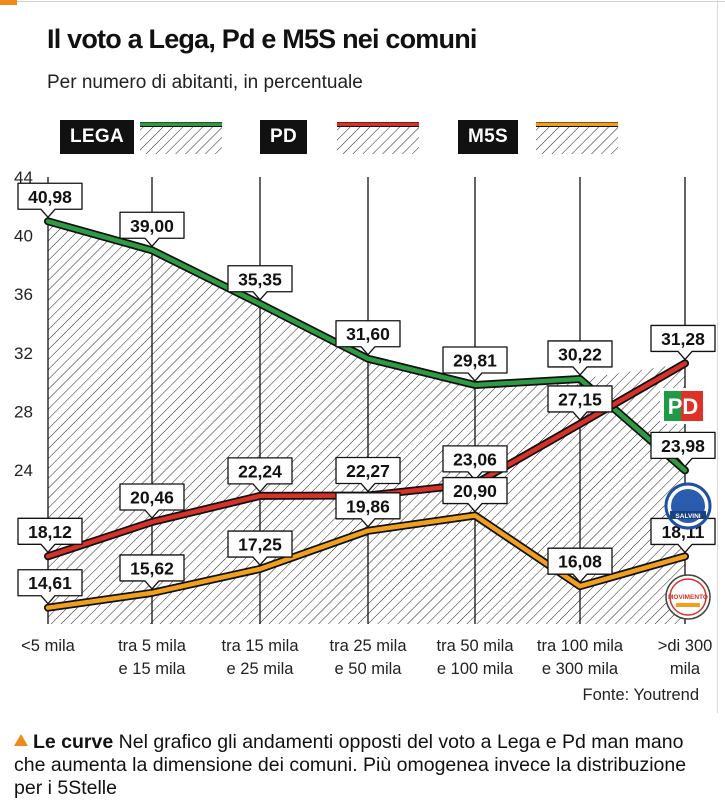 The image size is (725, 804). Describe the element at coordinates (50, 197) in the screenshot. I see `svg-text: 40,98` at that location.